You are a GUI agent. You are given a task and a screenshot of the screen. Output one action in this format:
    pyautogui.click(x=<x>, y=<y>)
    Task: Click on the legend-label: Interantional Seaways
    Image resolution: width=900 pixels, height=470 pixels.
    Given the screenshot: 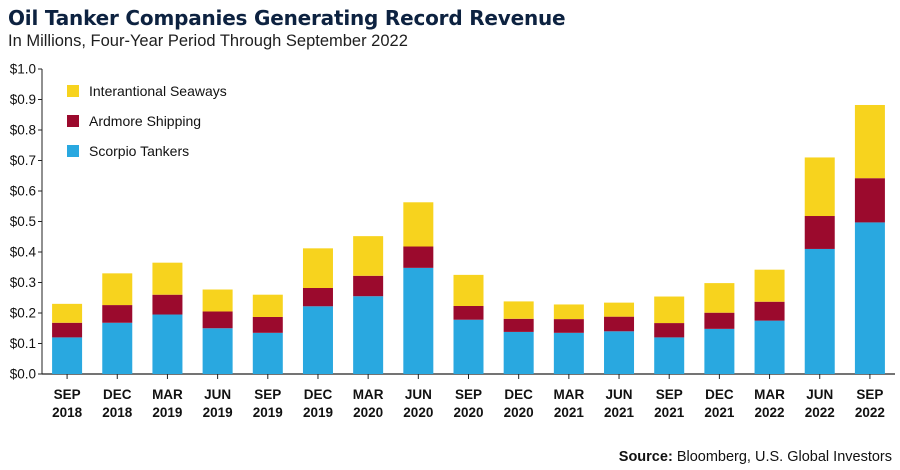 What is the action you would take?
    pyautogui.click(x=158, y=91)
    